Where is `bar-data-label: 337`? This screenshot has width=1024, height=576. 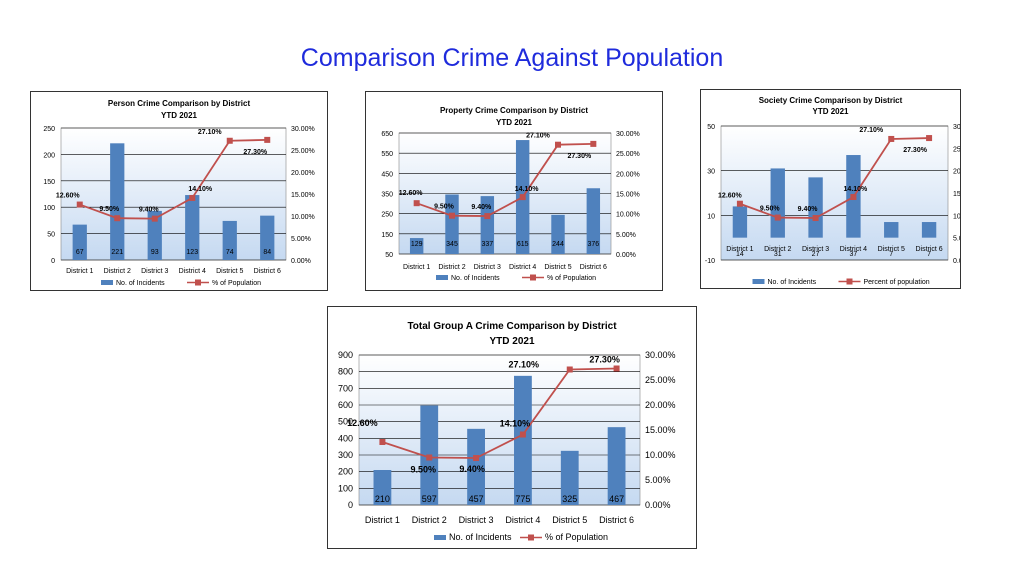 bar-data-label: 337 is located at coordinates (487, 244).